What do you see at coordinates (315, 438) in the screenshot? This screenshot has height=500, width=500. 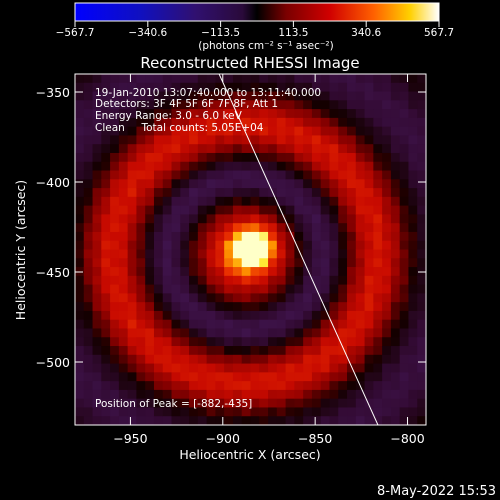 I see `x-tick-label: −850` at bounding box center [315, 438].